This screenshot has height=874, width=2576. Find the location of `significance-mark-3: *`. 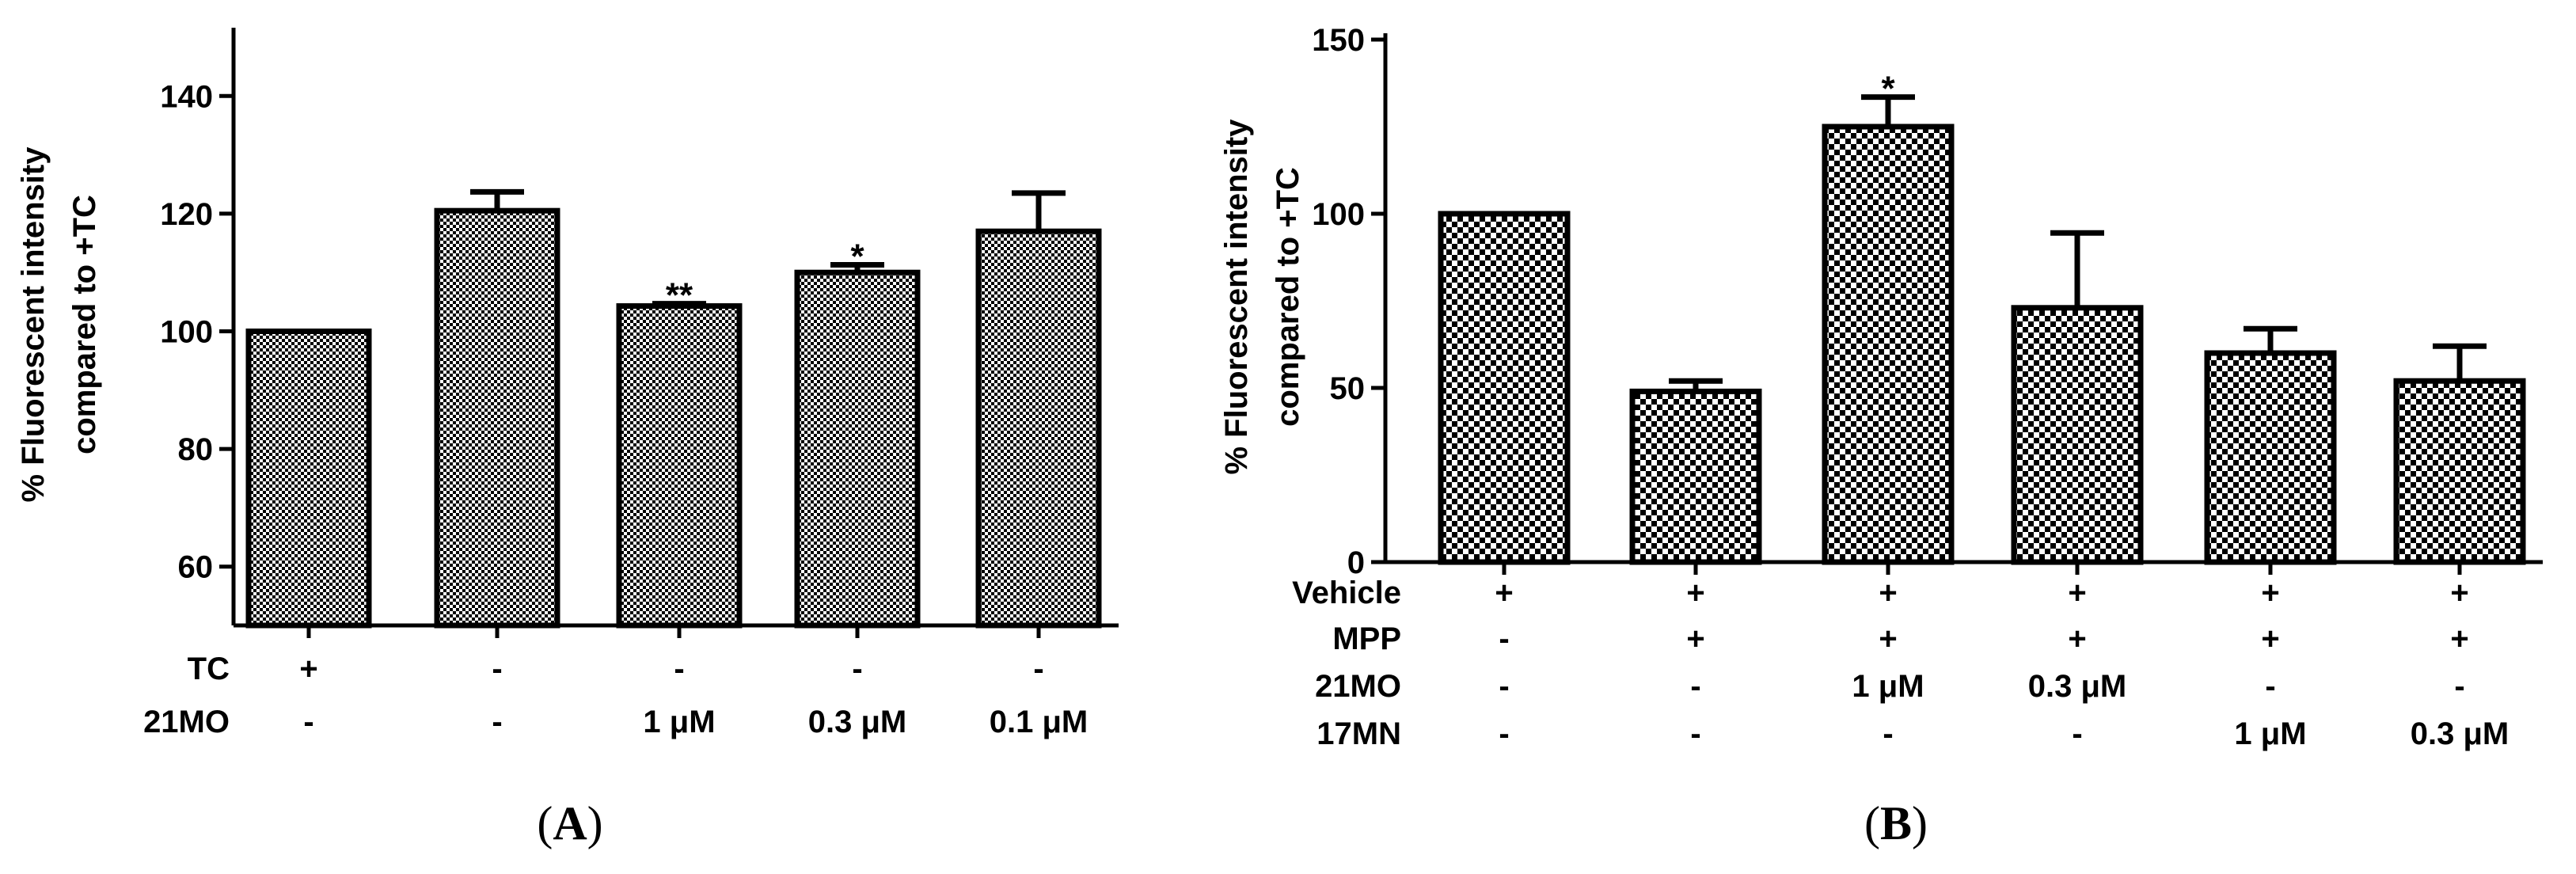

significance-mark-3: * is located at coordinates (1888, 89).